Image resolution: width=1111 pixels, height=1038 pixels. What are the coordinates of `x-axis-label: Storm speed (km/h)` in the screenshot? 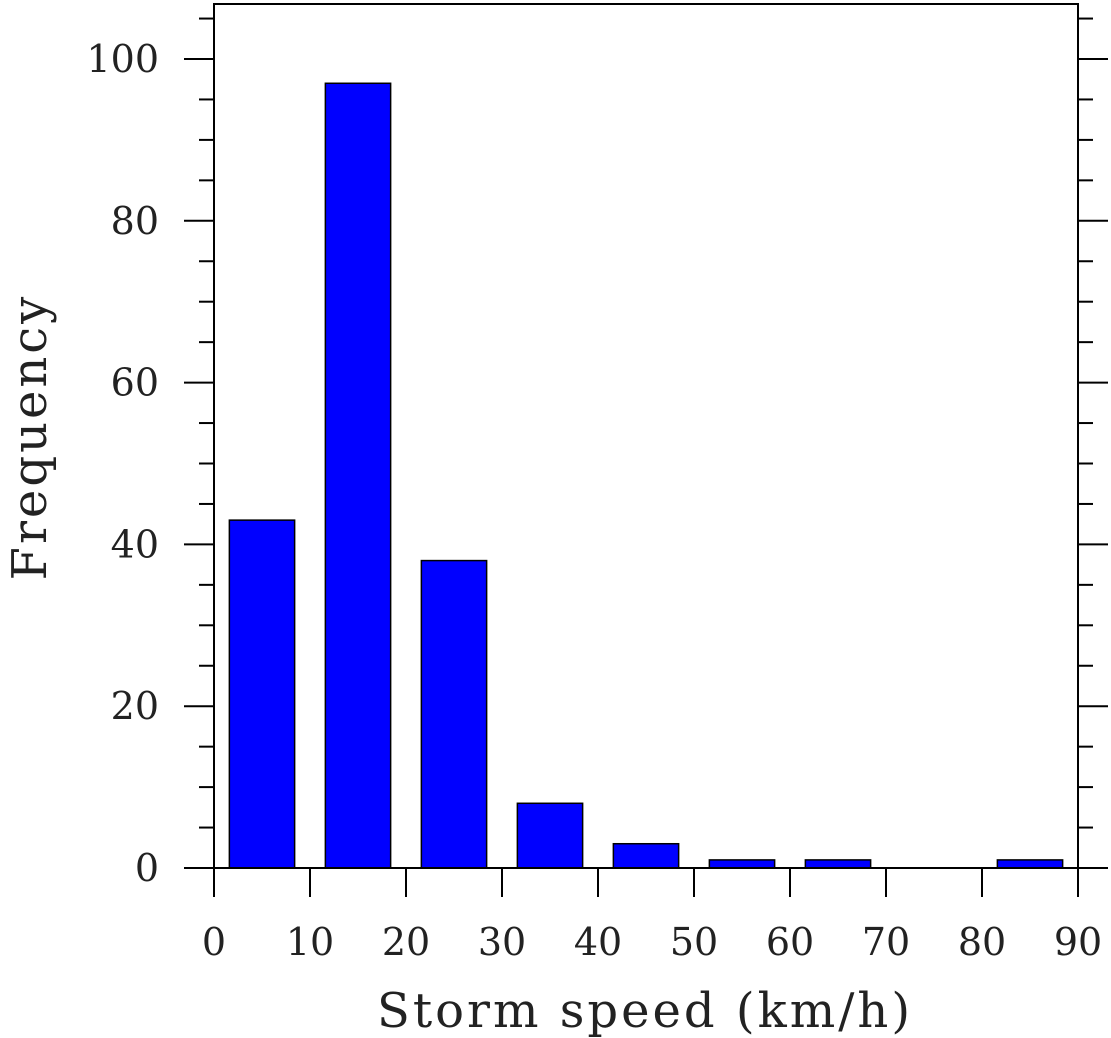 It's located at (645, 1010).